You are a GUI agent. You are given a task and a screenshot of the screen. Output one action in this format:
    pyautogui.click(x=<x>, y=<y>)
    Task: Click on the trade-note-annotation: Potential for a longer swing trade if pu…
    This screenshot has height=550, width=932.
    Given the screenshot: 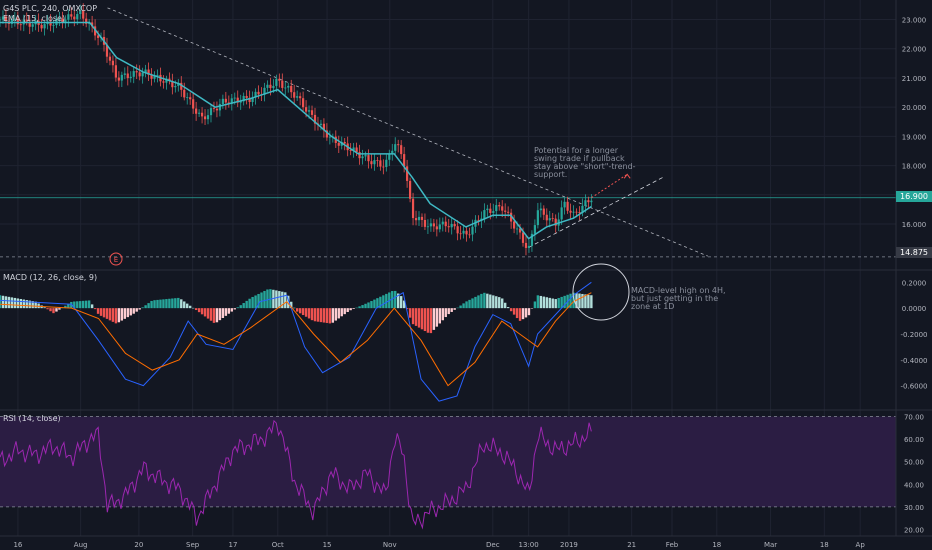 What is the action you would take?
    pyautogui.click(x=585, y=163)
    